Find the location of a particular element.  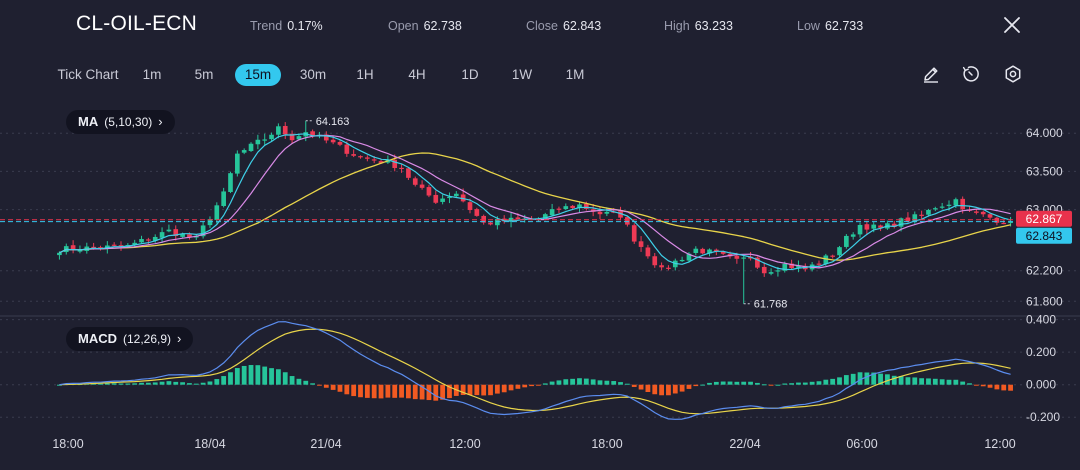

pencil-icon is located at coordinates (931, 74).